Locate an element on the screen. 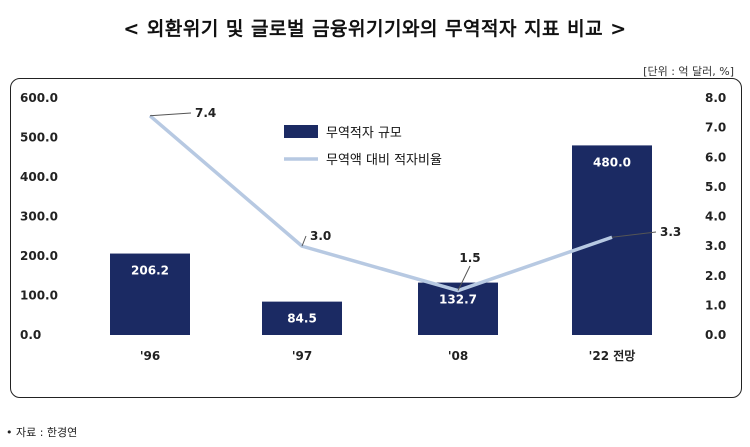  source-note: • 자료 : 한경연 is located at coordinates (42, 432).